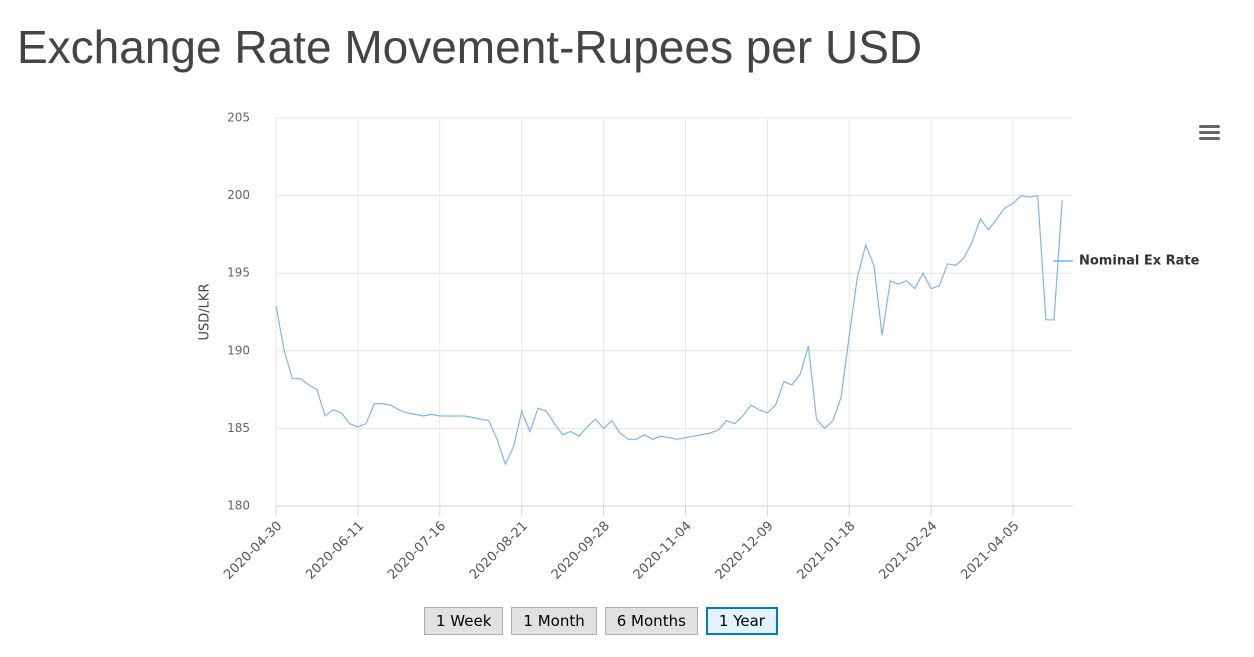 The width and height of the screenshot is (1254, 657). Describe the element at coordinates (745, 551) in the screenshot. I see `x-tick-label: 2020-12-09` at that location.